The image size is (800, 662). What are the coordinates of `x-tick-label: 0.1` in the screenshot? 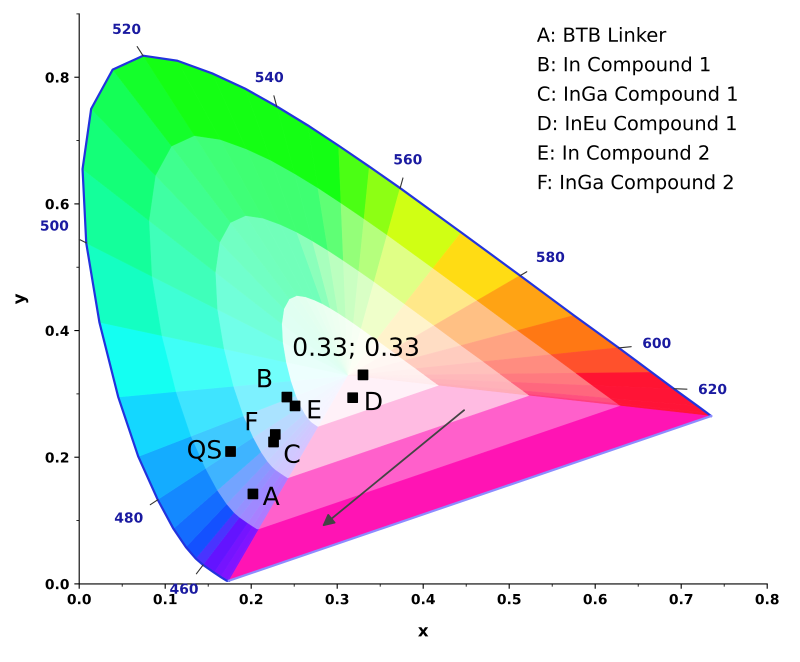 It's located at (165, 599).